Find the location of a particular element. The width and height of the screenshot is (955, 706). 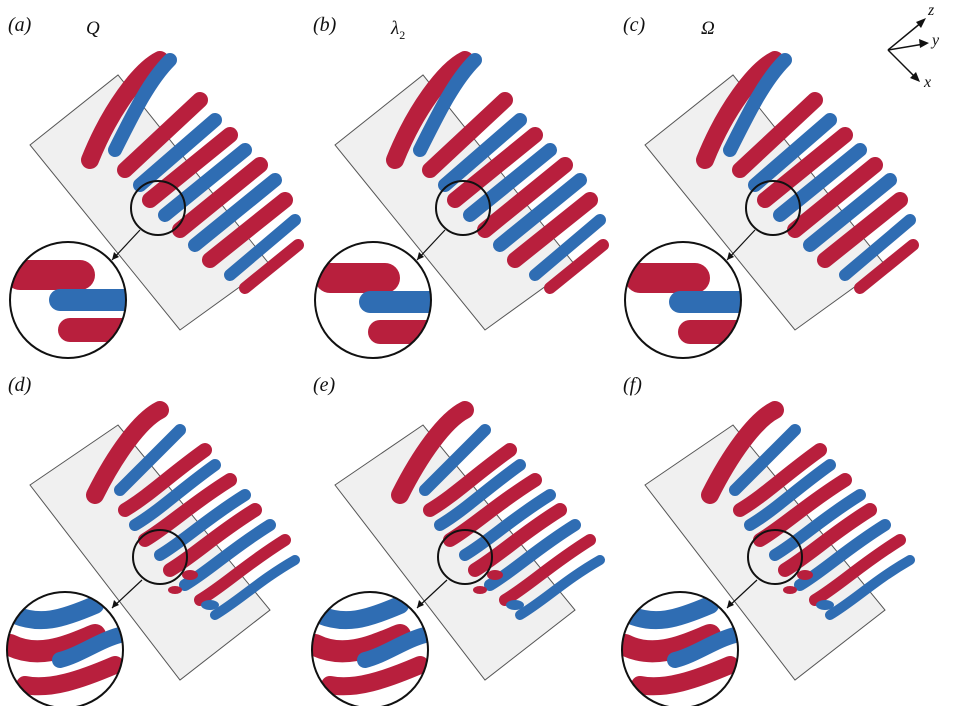

criterion-label: Q is located at coordinates (93, 28).